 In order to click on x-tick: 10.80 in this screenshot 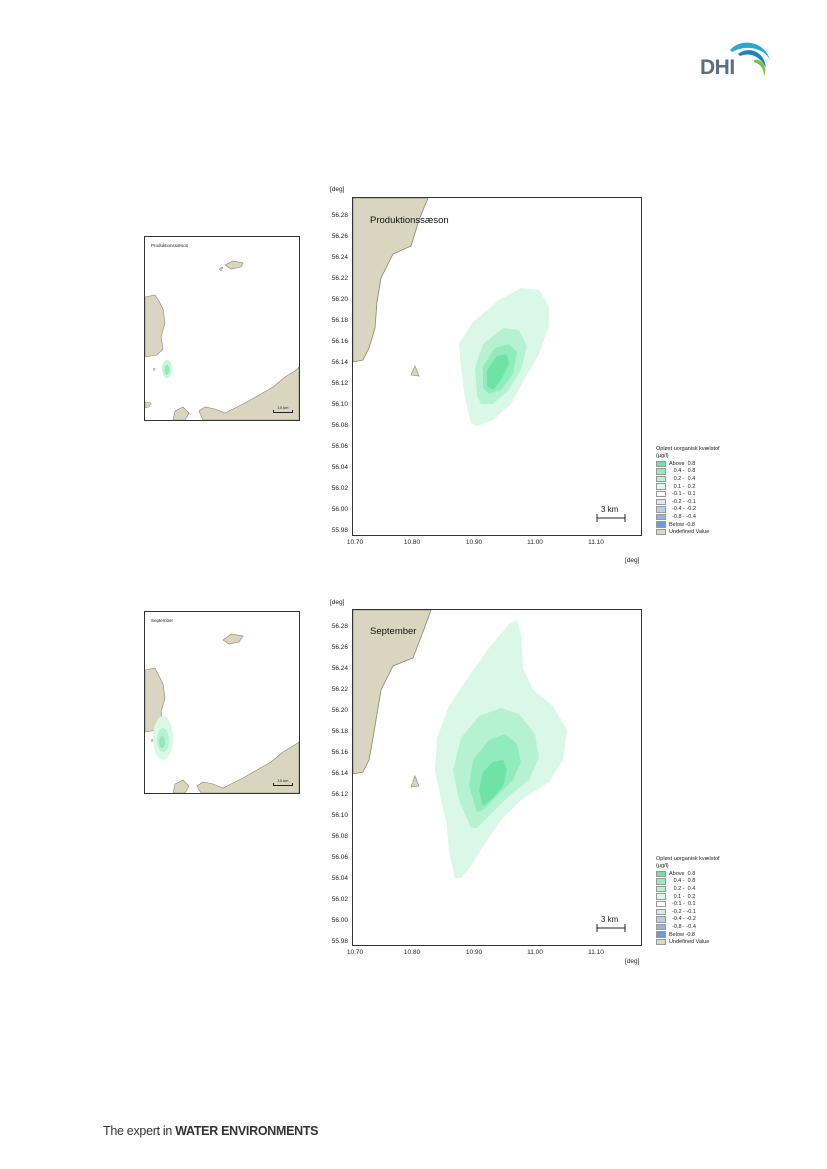, I will do `click(412, 542)`.